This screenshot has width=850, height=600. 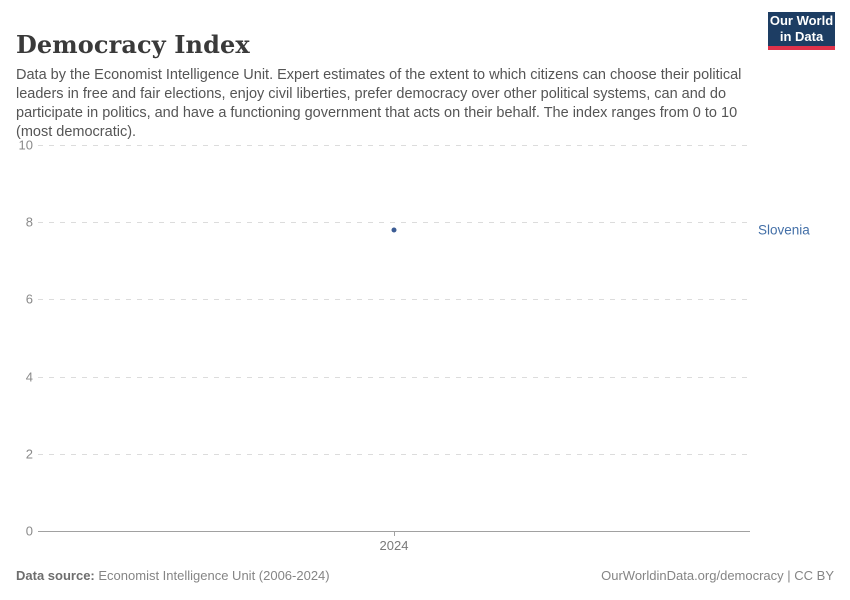 I want to click on owid-logo-line2: in Data, so click(x=801, y=36).